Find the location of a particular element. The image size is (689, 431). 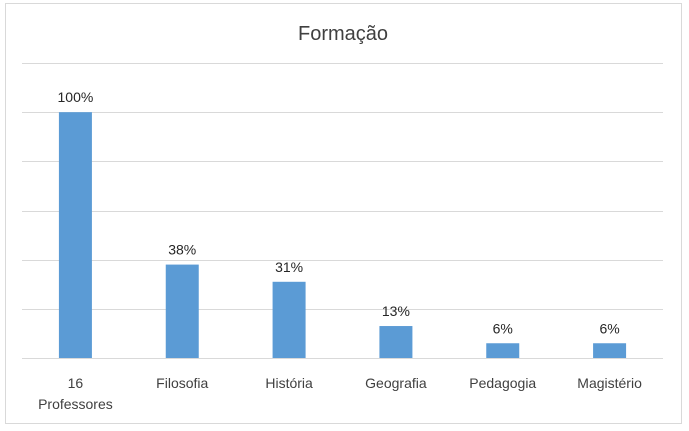

x-tick-label-line: Geografia is located at coordinates (396, 383).